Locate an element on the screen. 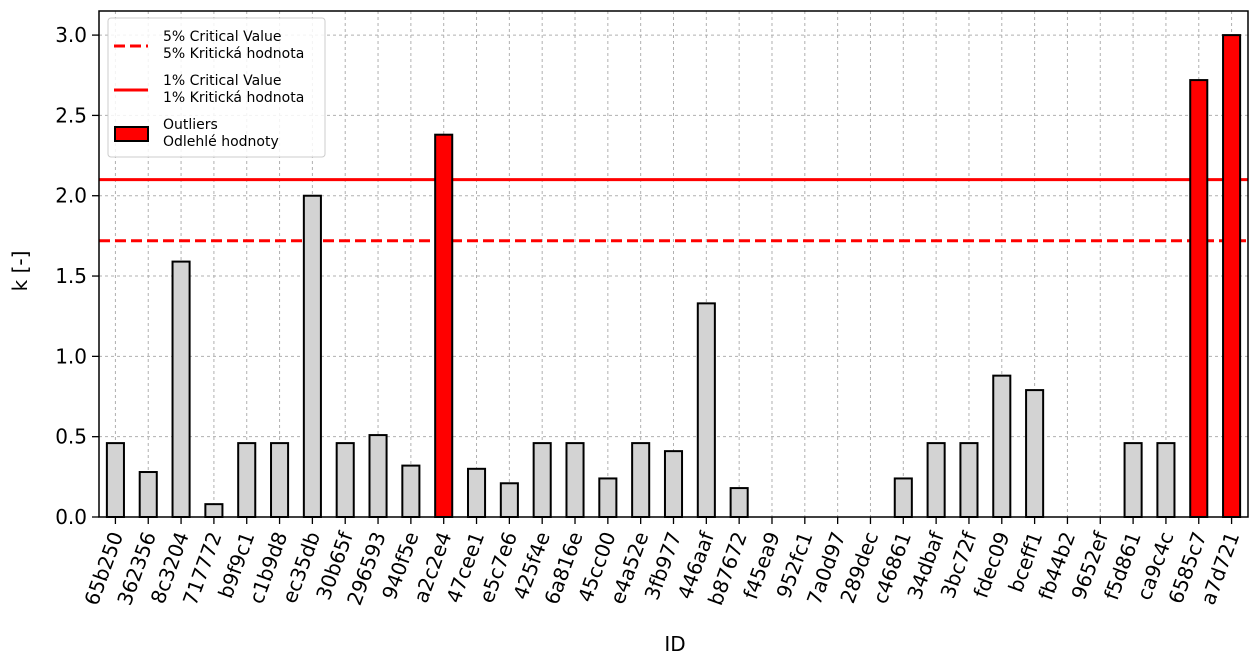 The image size is (1252, 655). critical-value-lines is located at coordinates (673, 210).